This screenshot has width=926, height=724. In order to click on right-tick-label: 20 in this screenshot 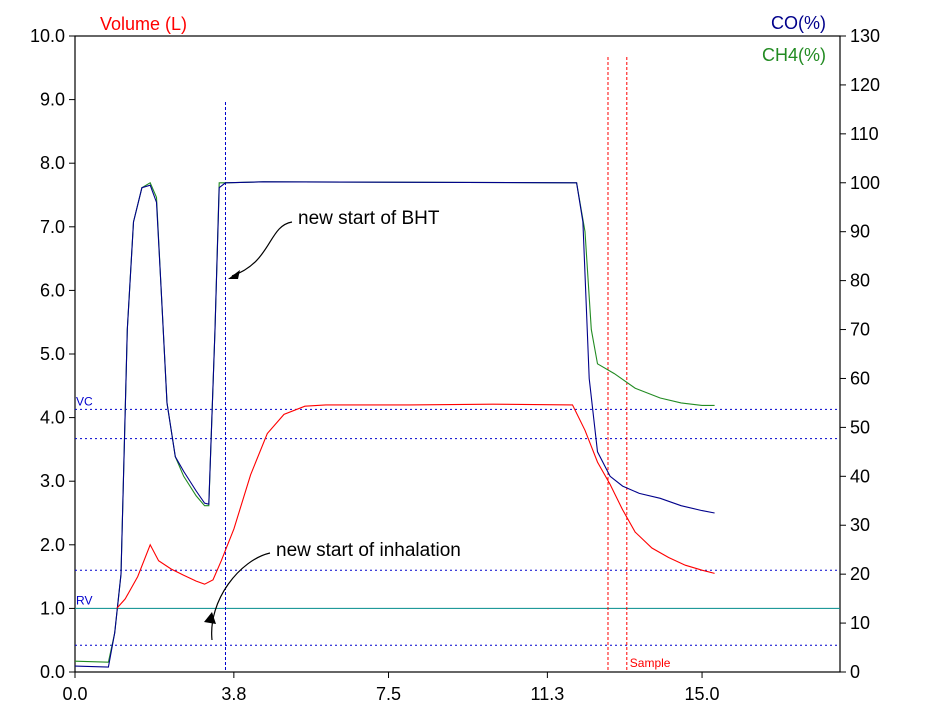, I will do `click(860, 574)`.